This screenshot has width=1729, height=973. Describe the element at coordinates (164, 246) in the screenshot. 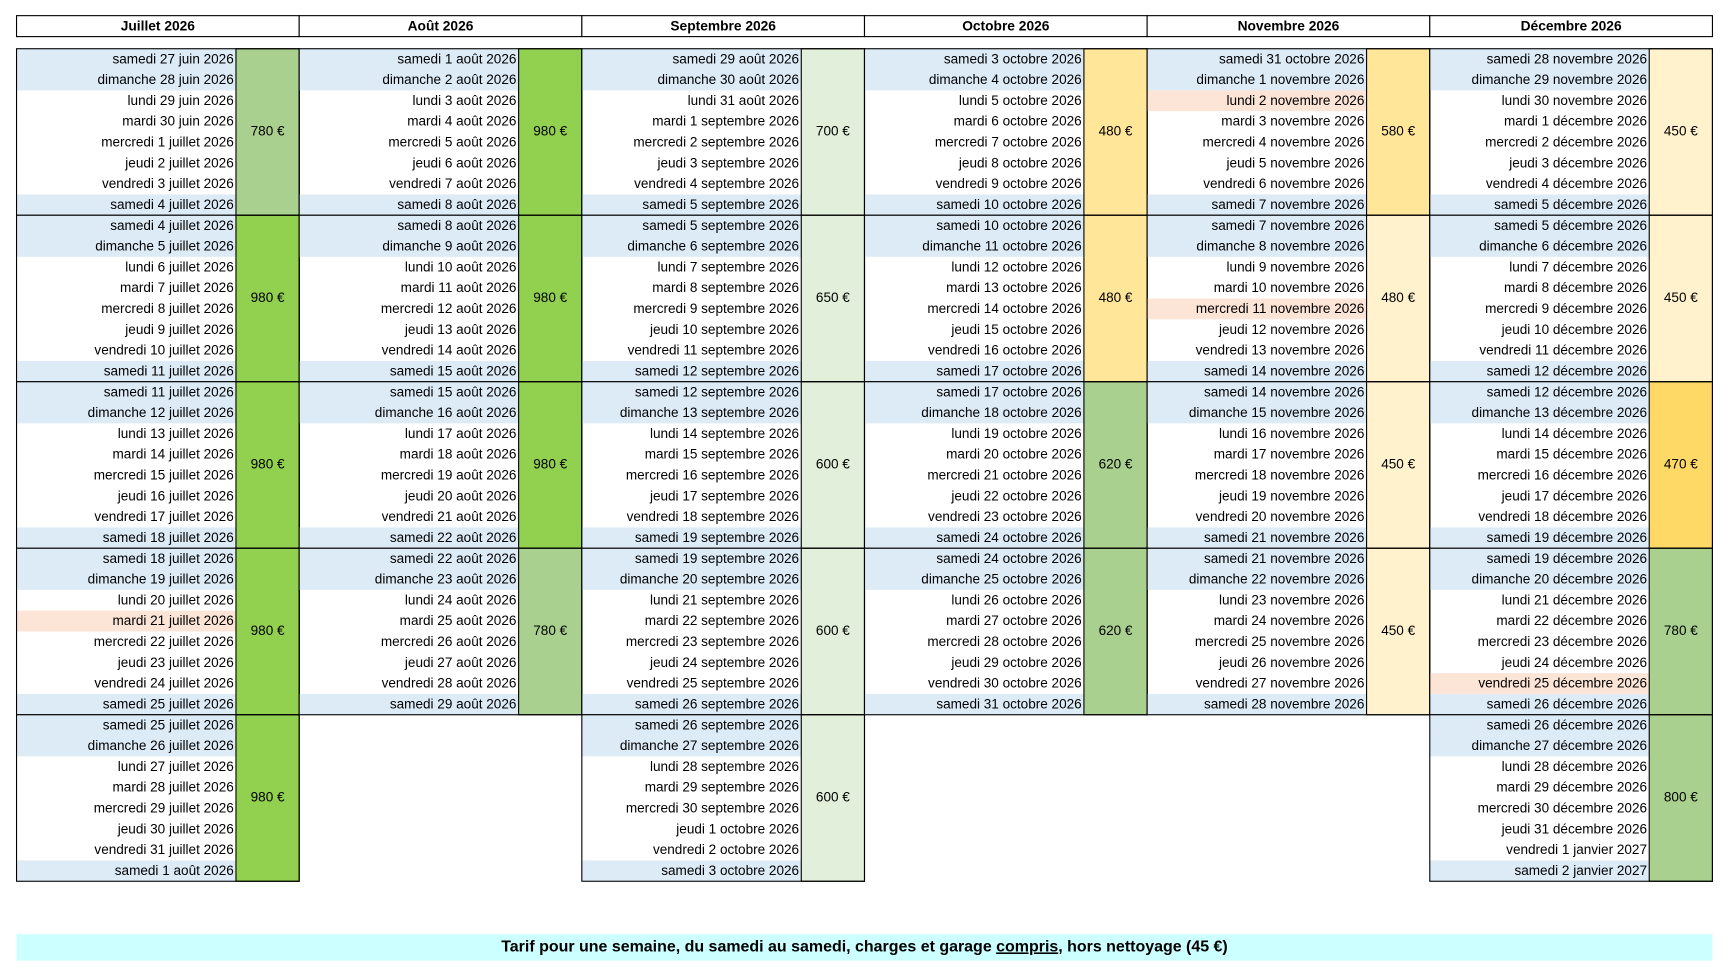

I see `day-label: dimanche 5 juillet 2026` at that location.